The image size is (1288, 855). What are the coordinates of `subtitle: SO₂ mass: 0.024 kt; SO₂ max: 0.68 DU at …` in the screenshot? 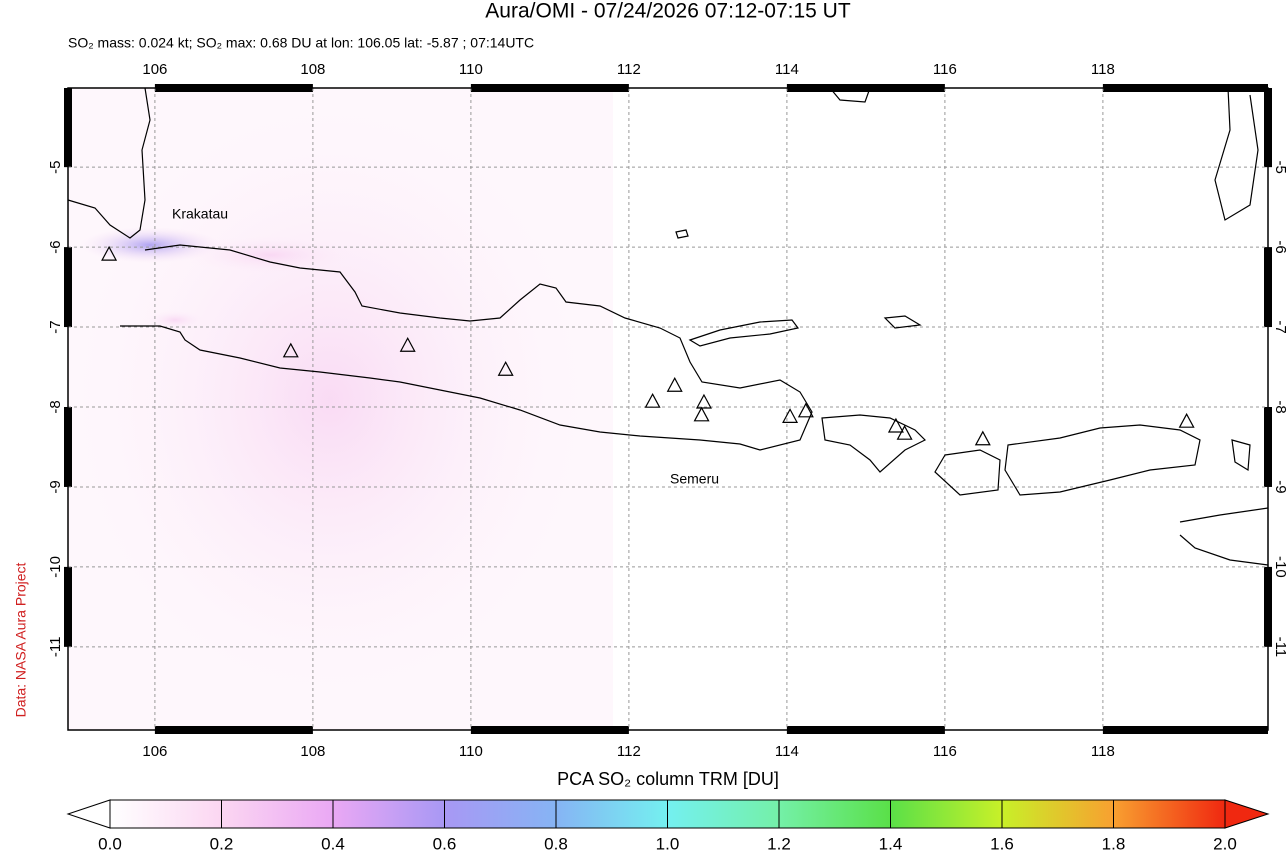 It's located at (301, 43).